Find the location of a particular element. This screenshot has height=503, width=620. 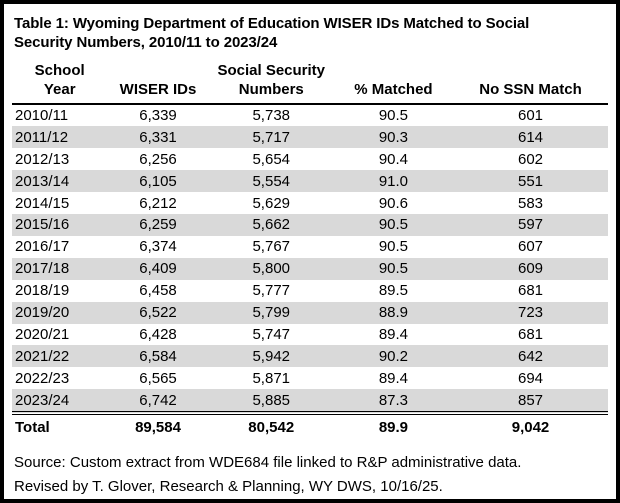

cell-school-year: 2016/17 is located at coordinates (42, 247).